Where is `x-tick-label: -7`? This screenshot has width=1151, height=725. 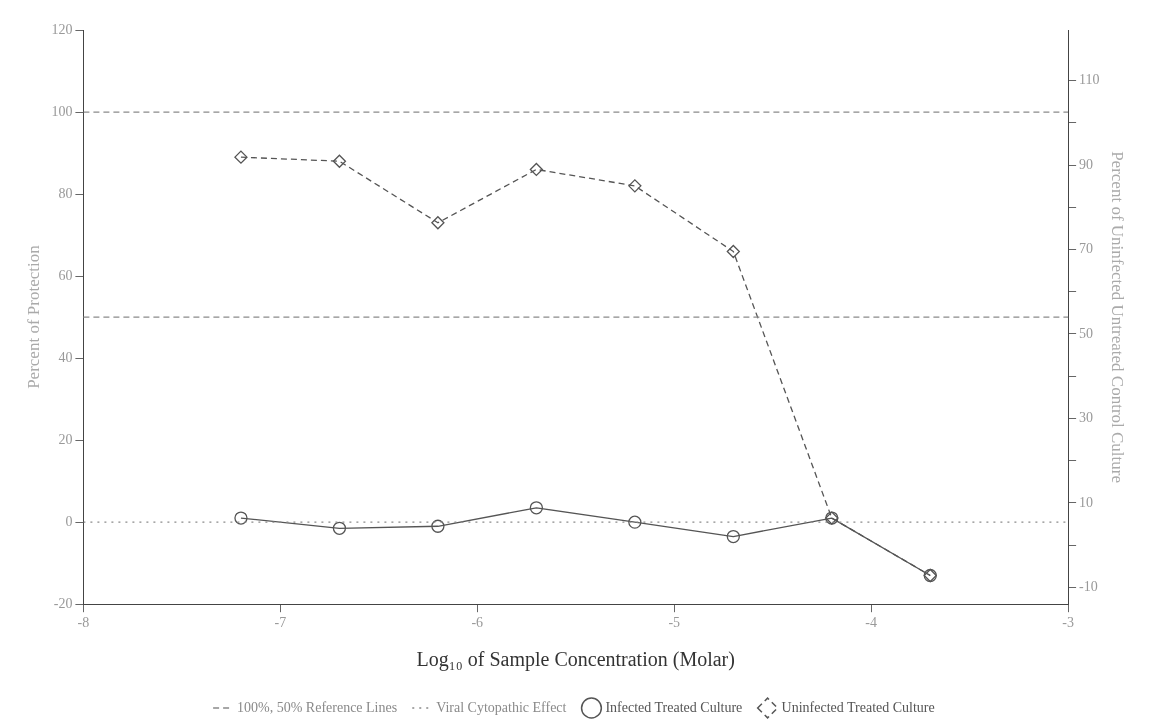 x-tick-label: -7 is located at coordinates (280, 623).